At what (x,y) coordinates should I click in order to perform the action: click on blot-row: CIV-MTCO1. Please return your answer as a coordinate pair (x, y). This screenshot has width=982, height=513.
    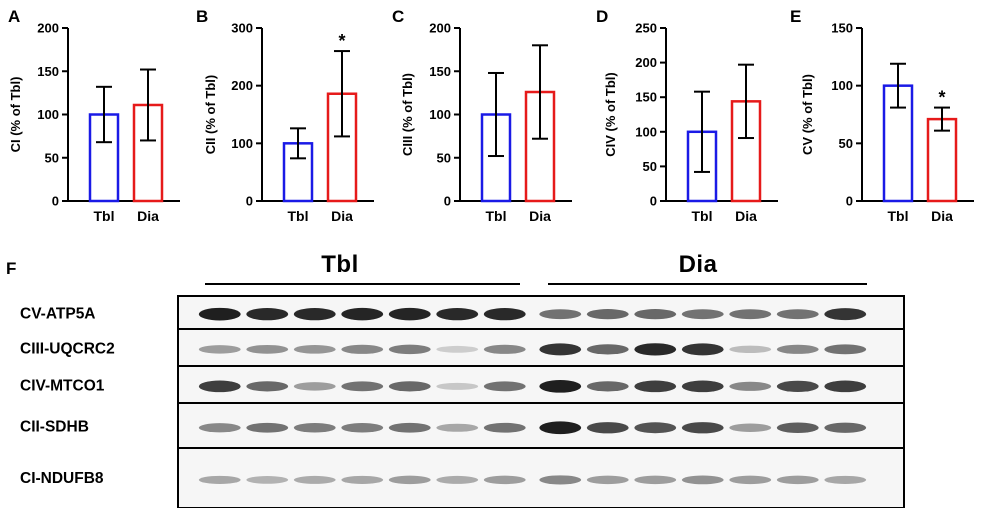
    Looking at the image, I should click on (443, 386).